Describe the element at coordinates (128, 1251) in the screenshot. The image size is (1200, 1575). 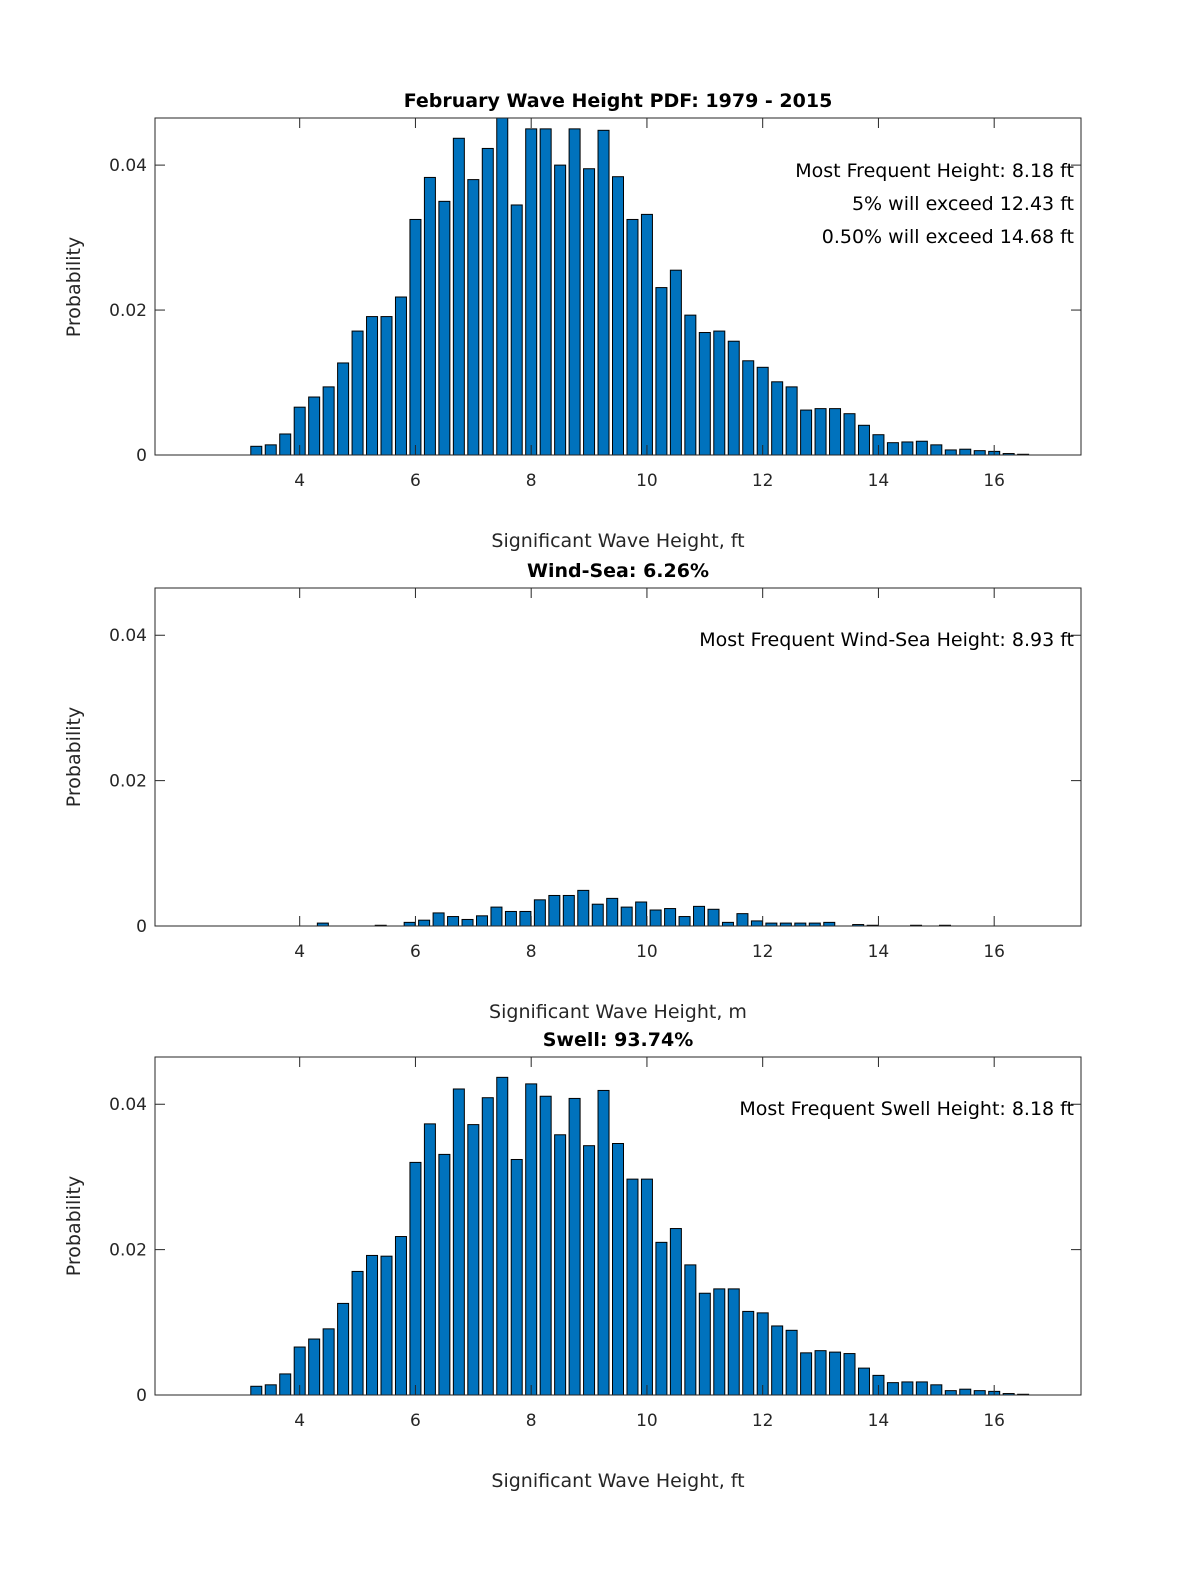
I see `y-tick-label: 0.02` at that location.